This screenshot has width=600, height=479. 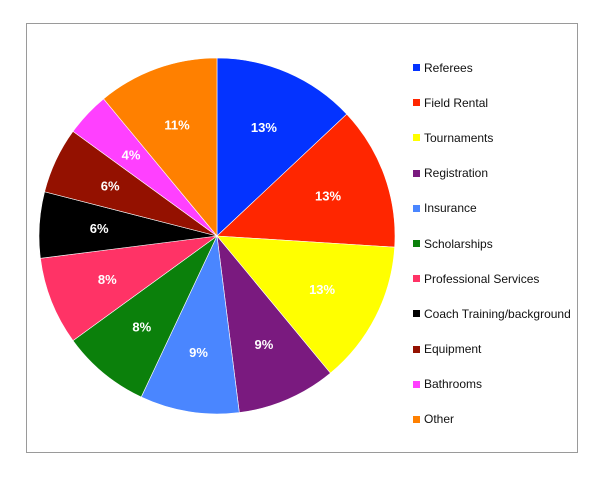 I want to click on legend-label: Scholarships, so click(x=458, y=243).